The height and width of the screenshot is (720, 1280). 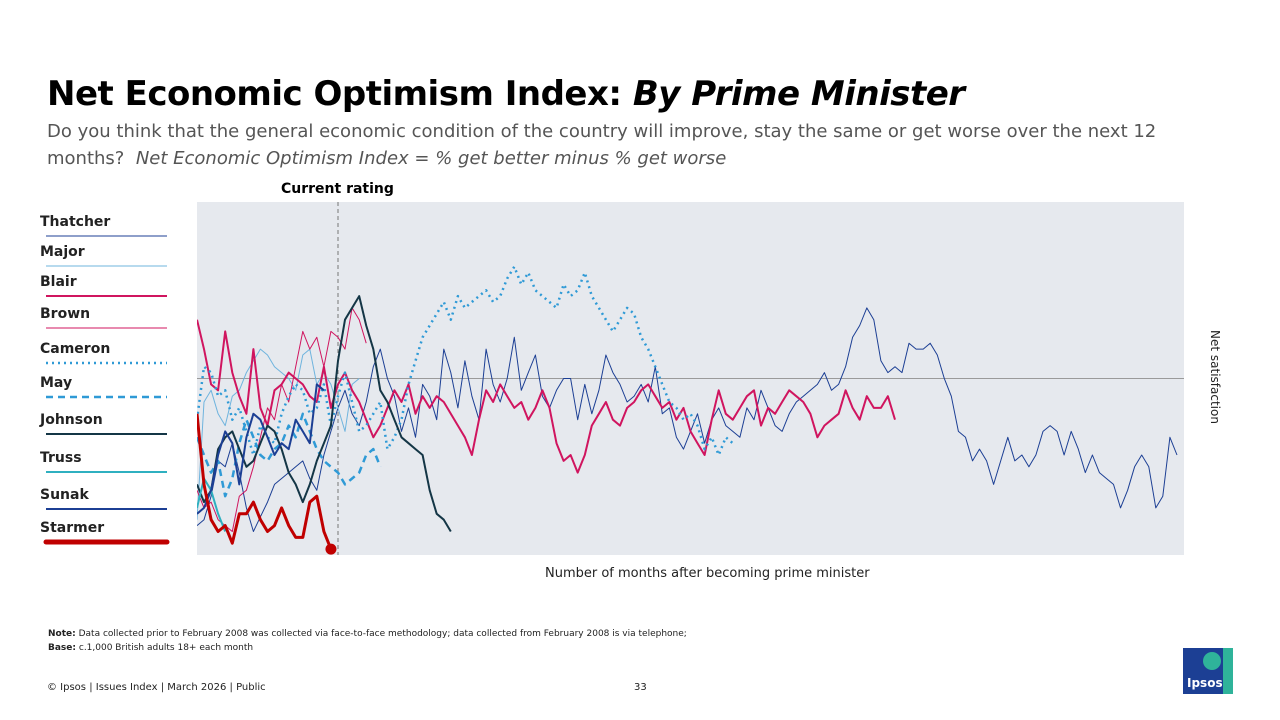 What do you see at coordinates (64, 495) in the screenshot?
I see `legend-label: Sunak` at bounding box center [64, 495].